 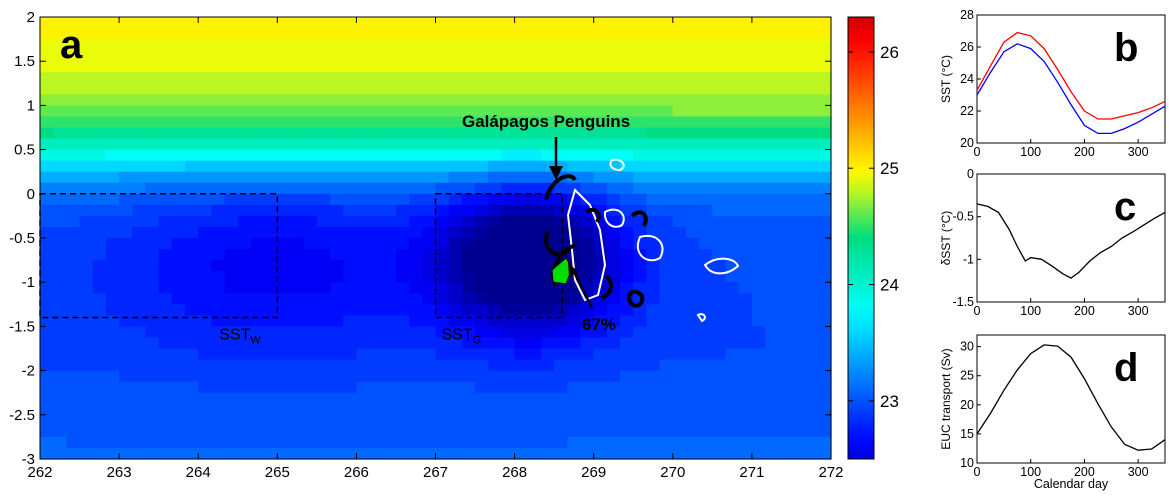 I want to click on y-tick-label: 0, so click(x=31, y=194).